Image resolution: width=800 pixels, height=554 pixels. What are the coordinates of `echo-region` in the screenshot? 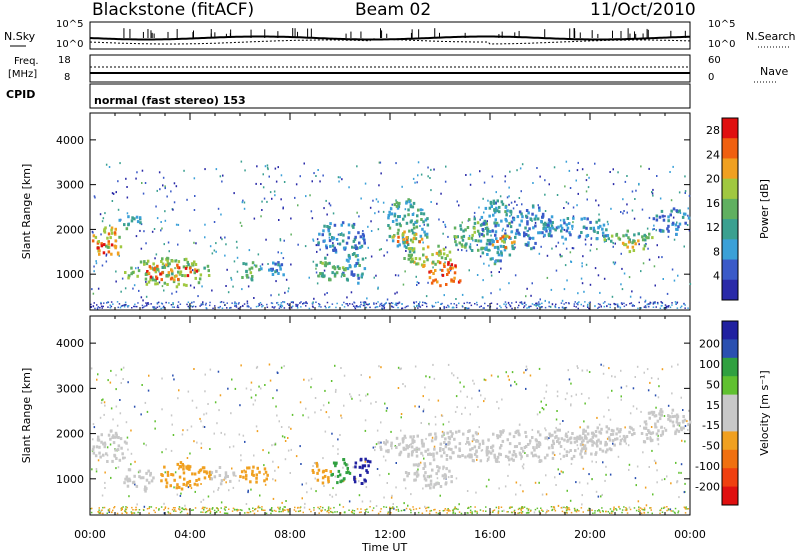 It's located at (172, 272).